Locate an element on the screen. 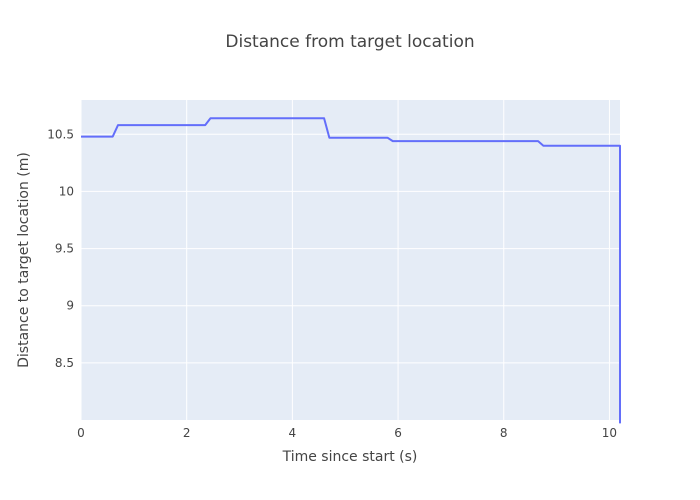 This screenshot has width=700, height=500. x-tick-label: 6 is located at coordinates (398, 433).